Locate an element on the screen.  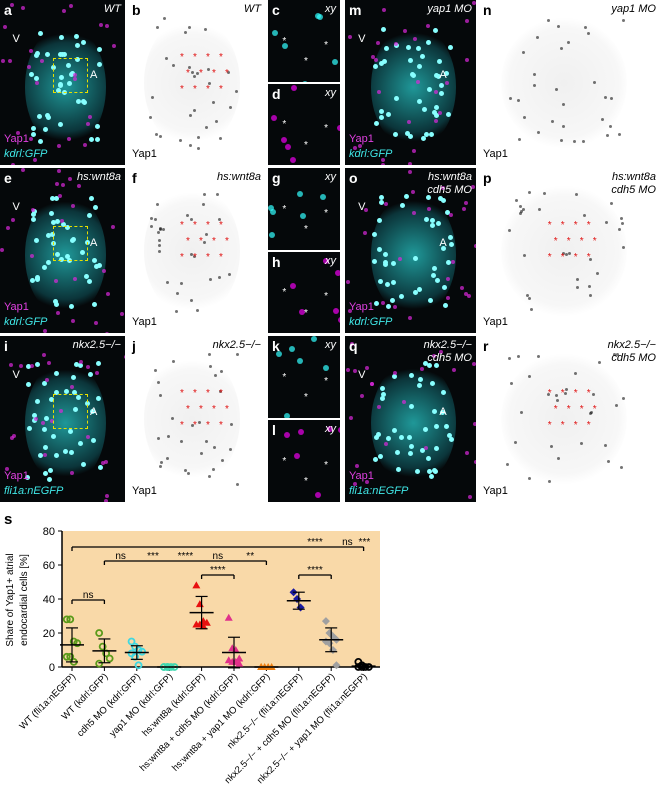
heart-outline is located at coordinates (564, 419).